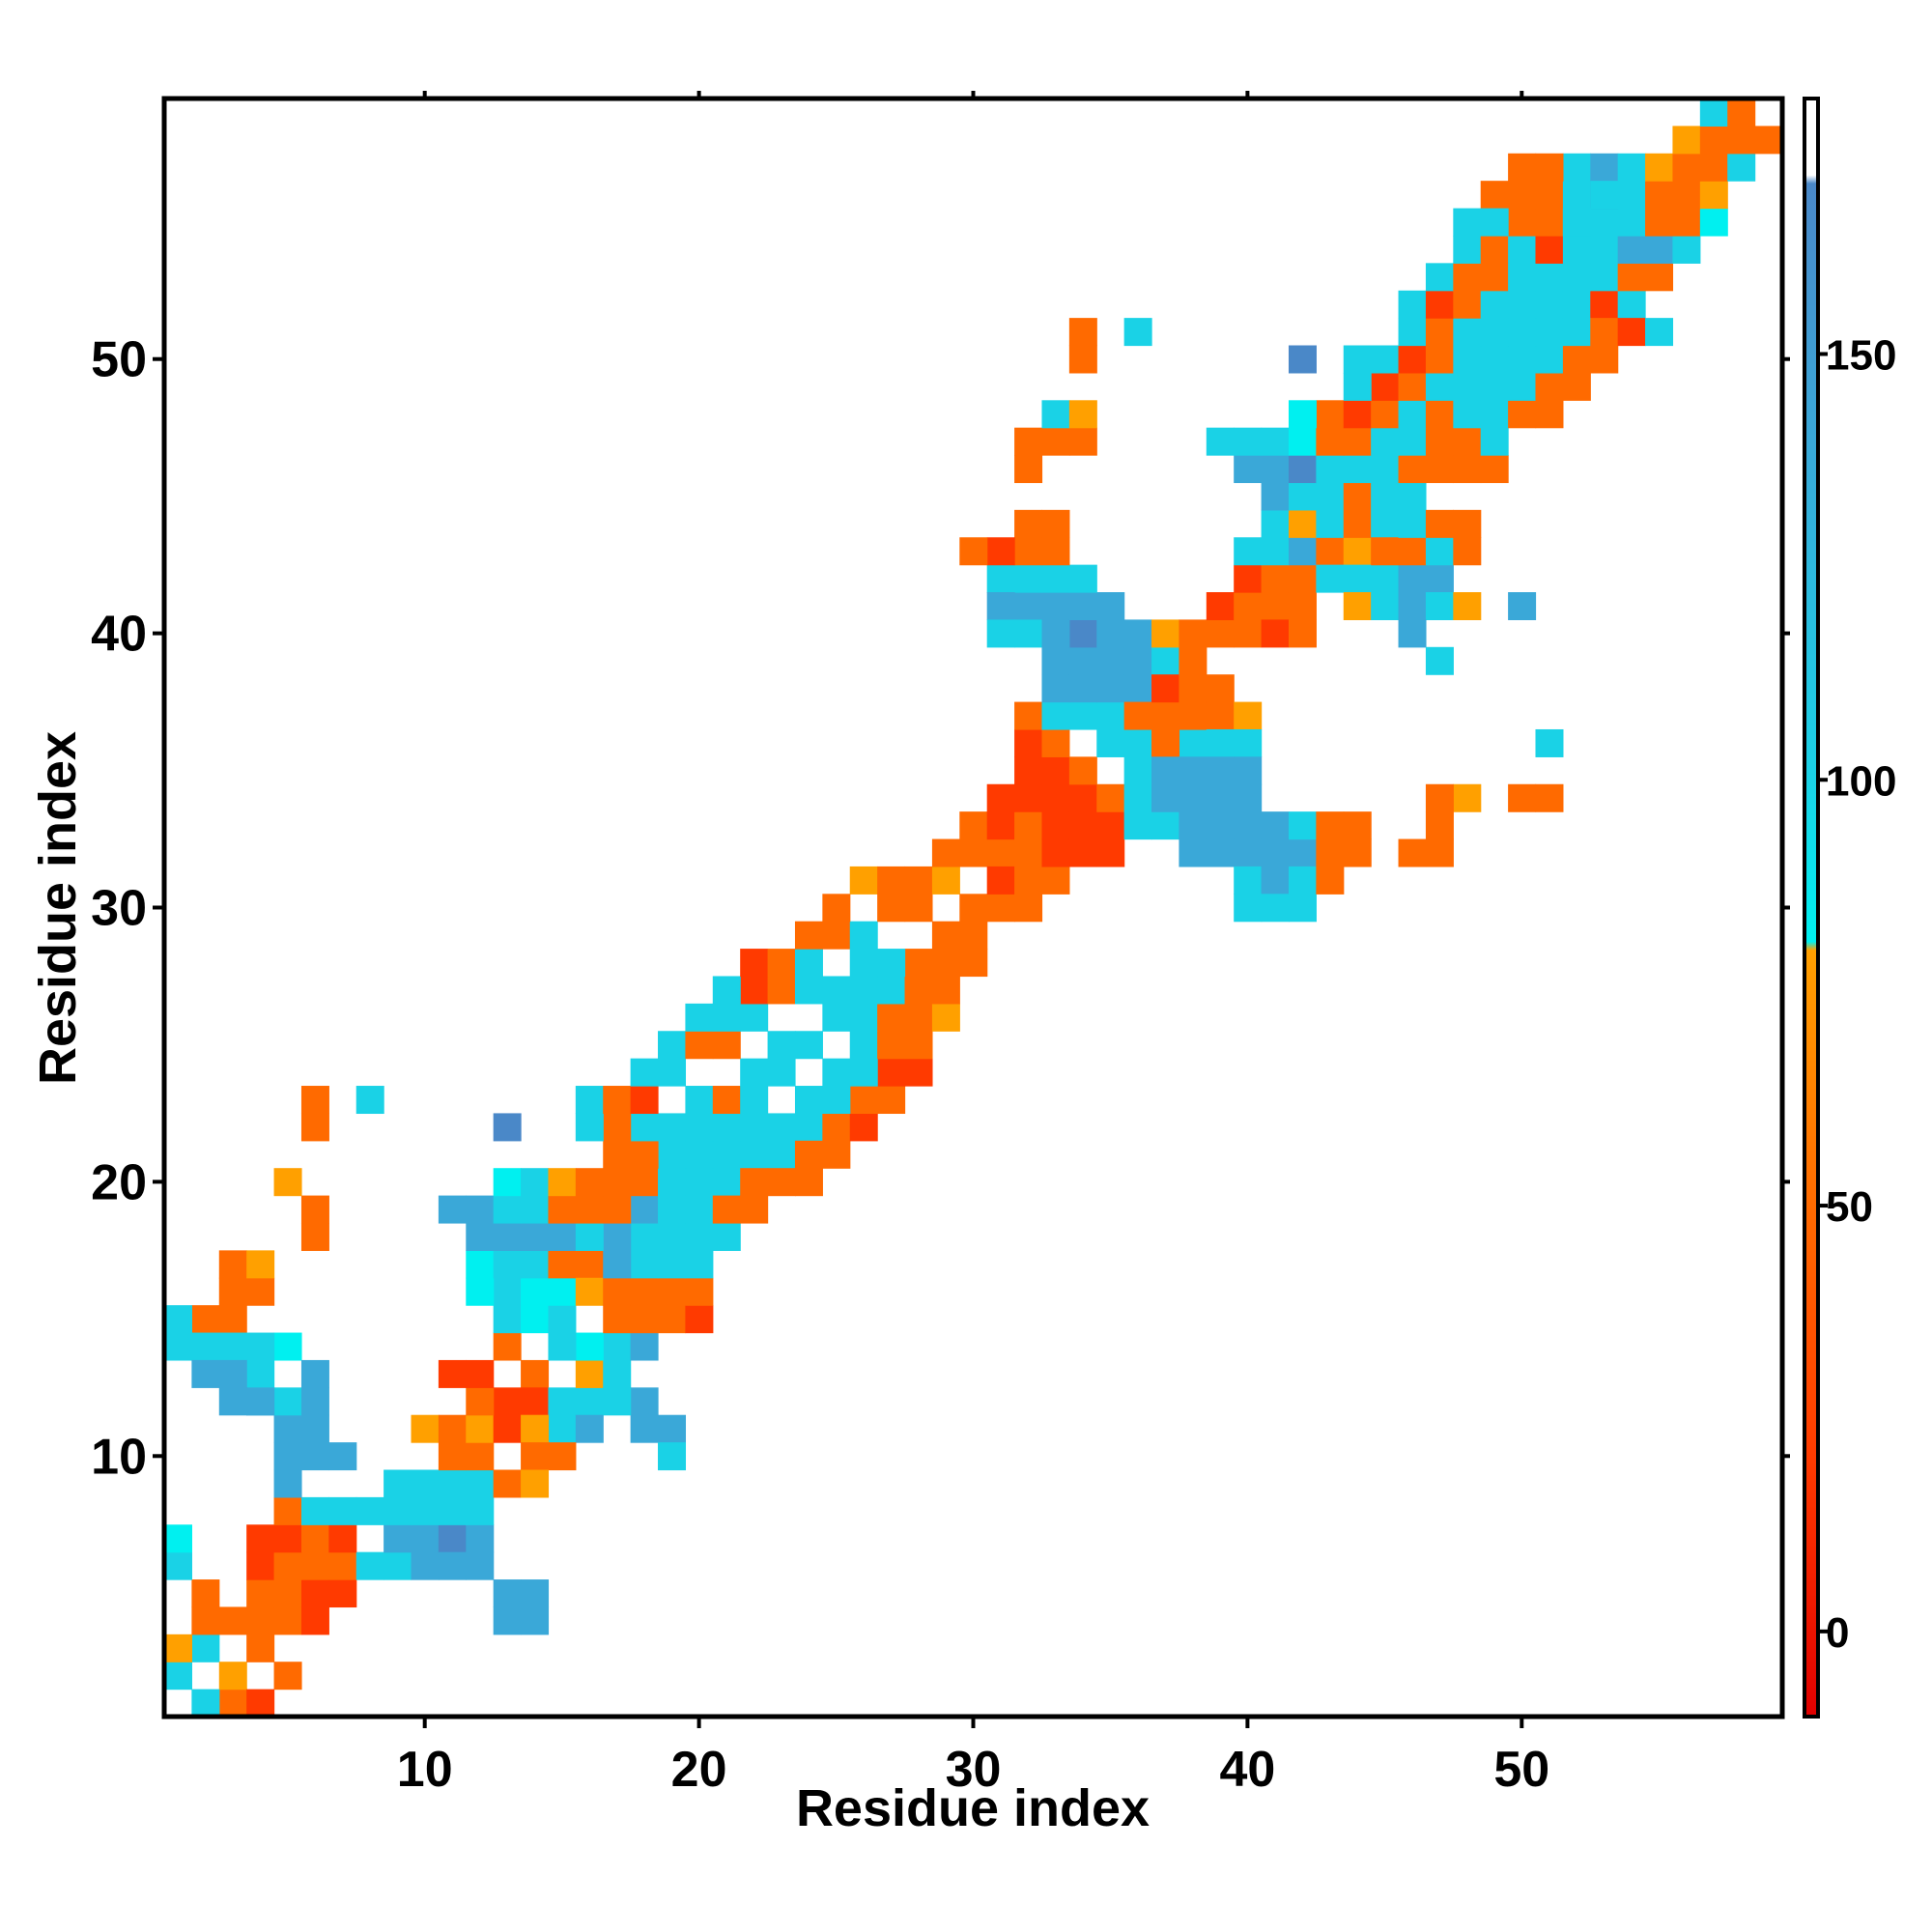 The width and height of the screenshot is (1932, 1932). I want to click on x-tick-label: 40, so click(1247, 1770).